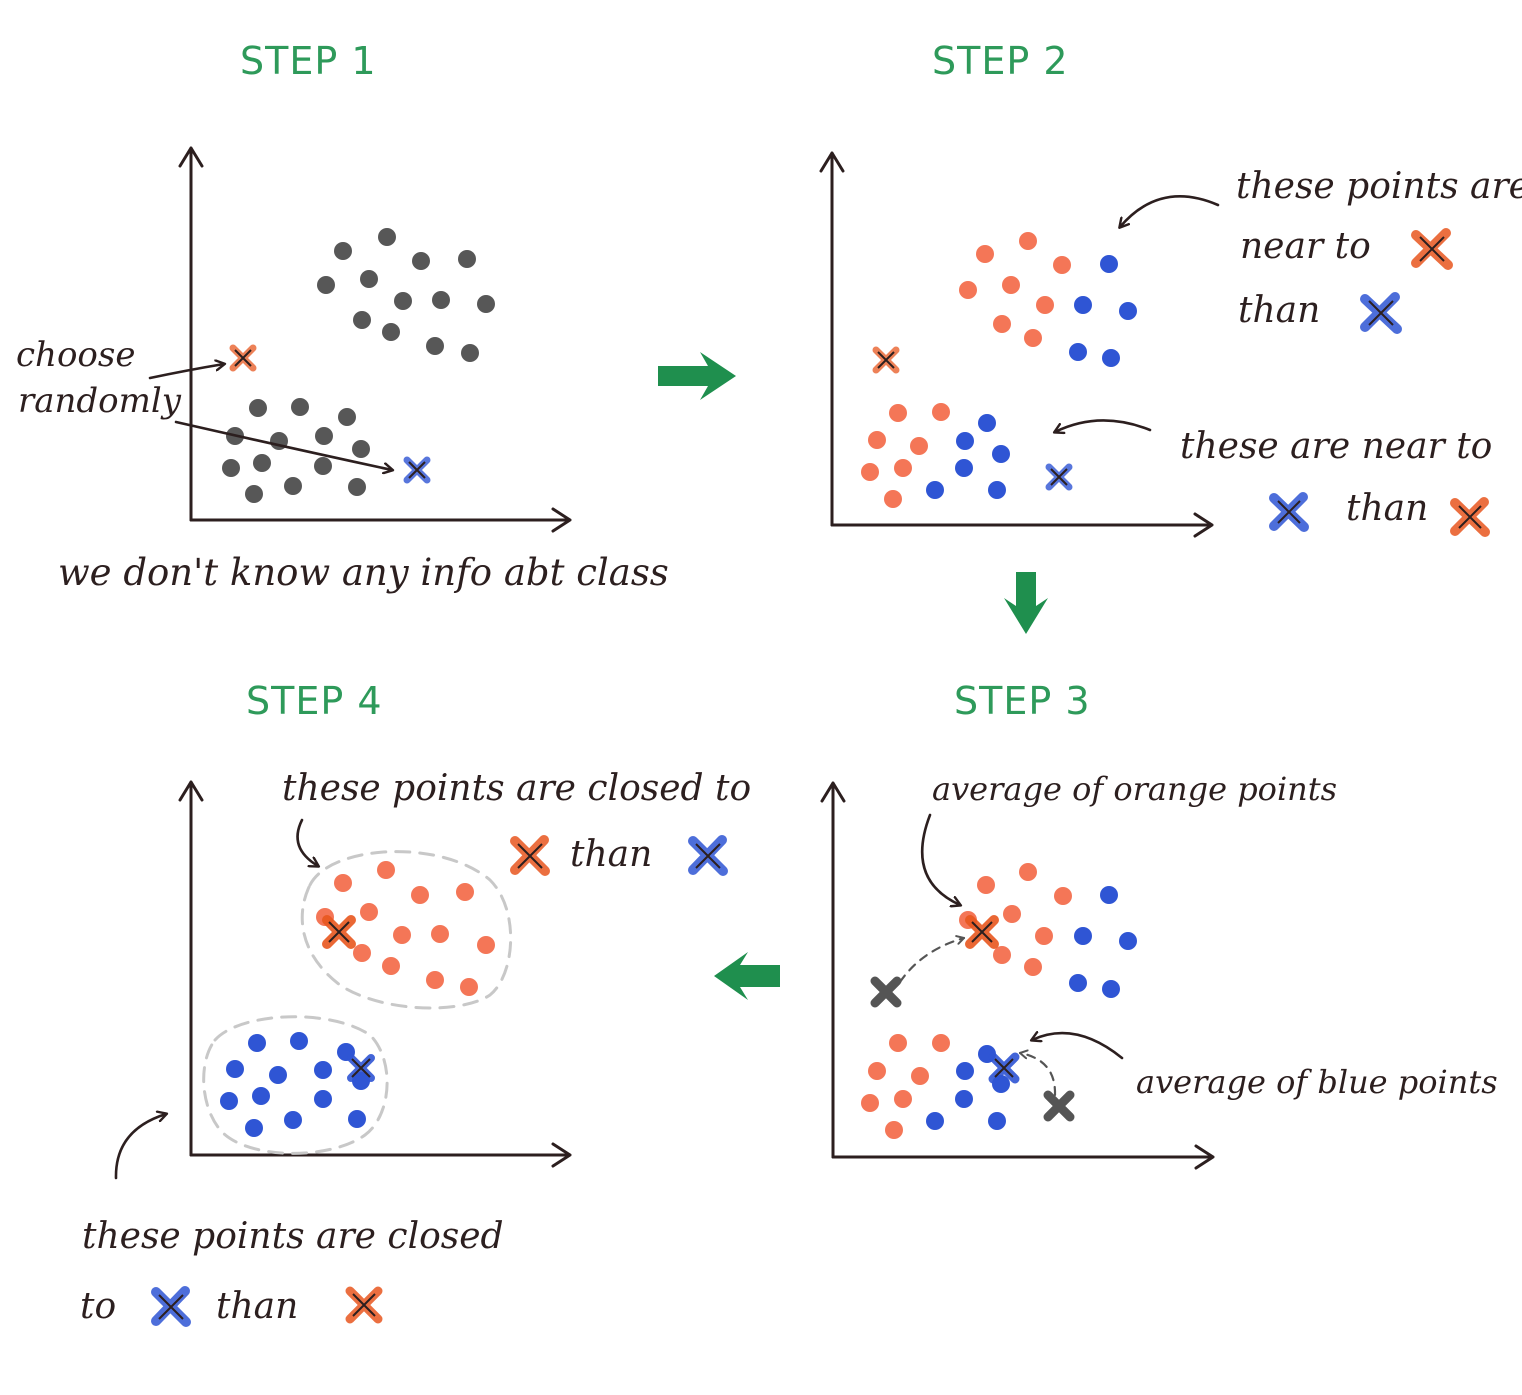 The image size is (1522, 1395). I want to click on step3-old-orange-gray-x-icon, so click(886, 992).